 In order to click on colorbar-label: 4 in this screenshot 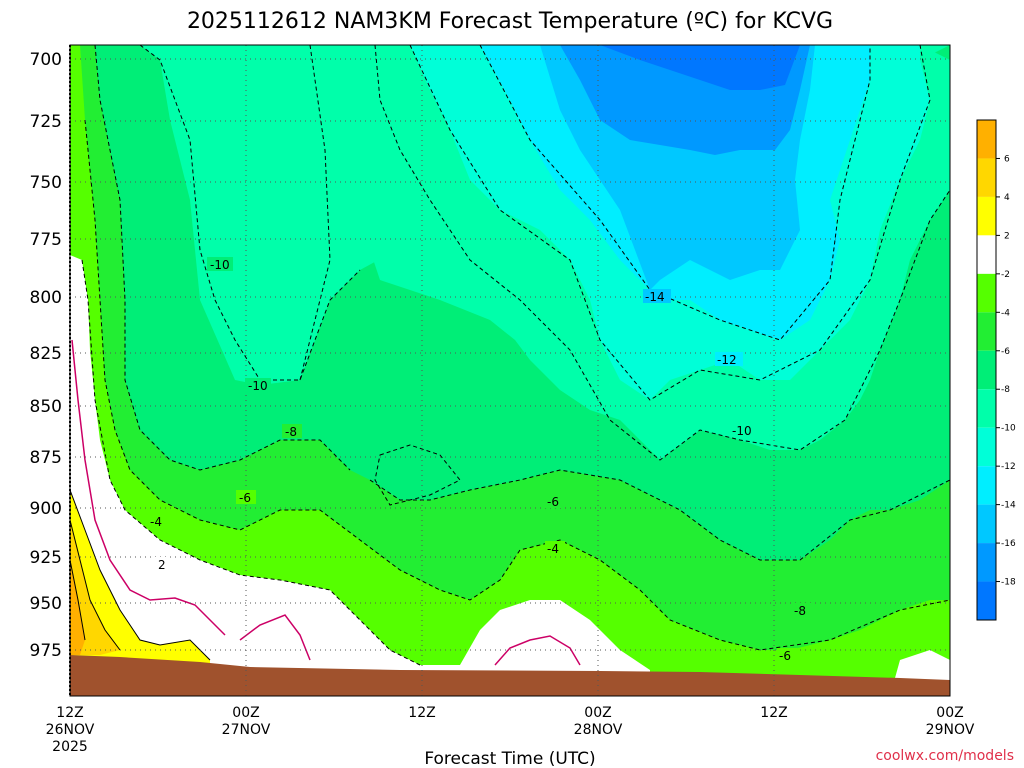, I will do `click(1007, 198)`.